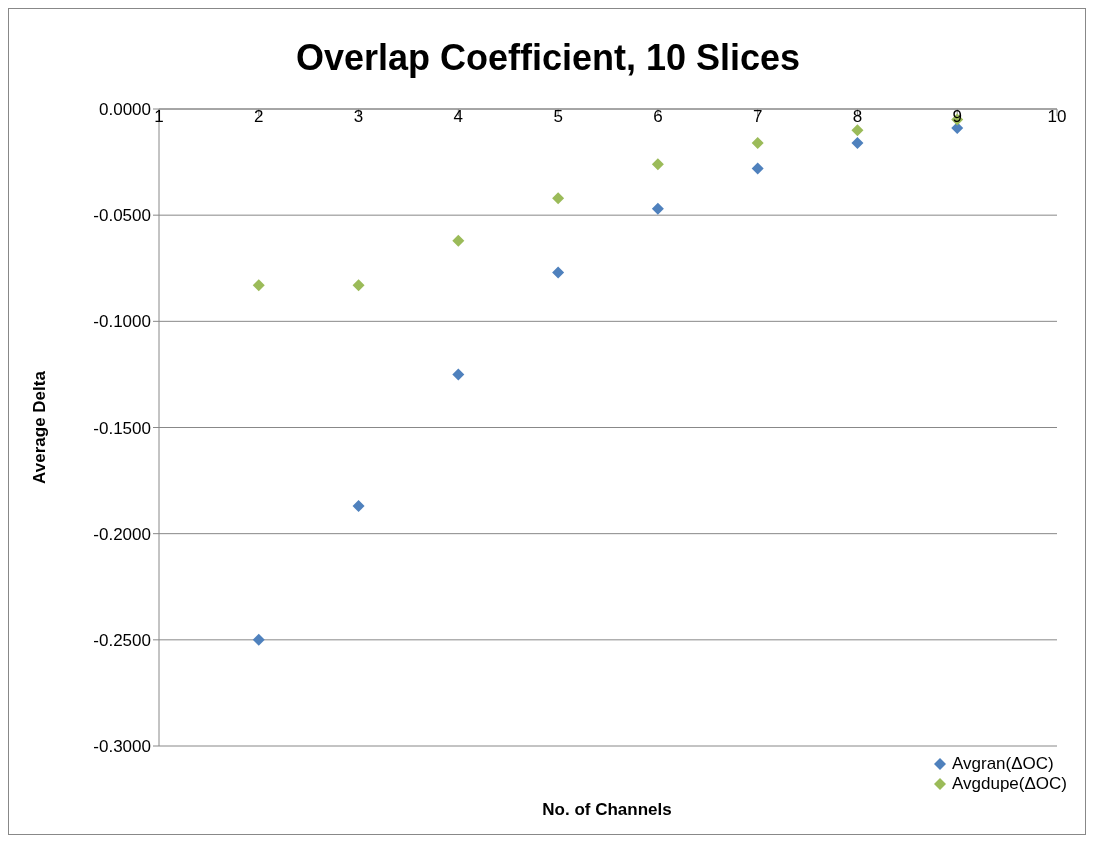 Image resolution: width=1094 pixels, height=843 pixels. What do you see at coordinates (358, 116) in the screenshot?
I see `x-tick-label: 3` at bounding box center [358, 116].